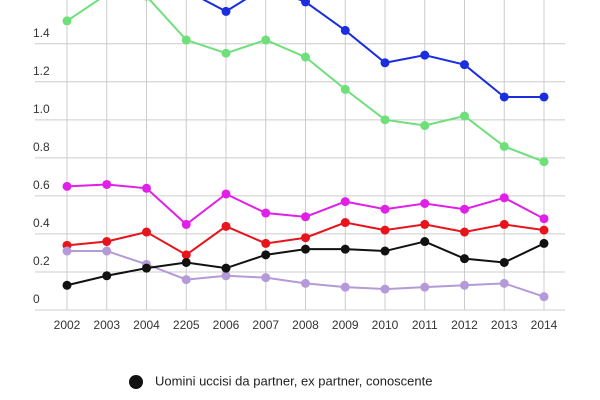 This screenshot has height=400, width=600. What do you see at coordinates (41, 185) in the screenshot?
I see `y-tick-label: 0.6` at bounding box center [41, 185].